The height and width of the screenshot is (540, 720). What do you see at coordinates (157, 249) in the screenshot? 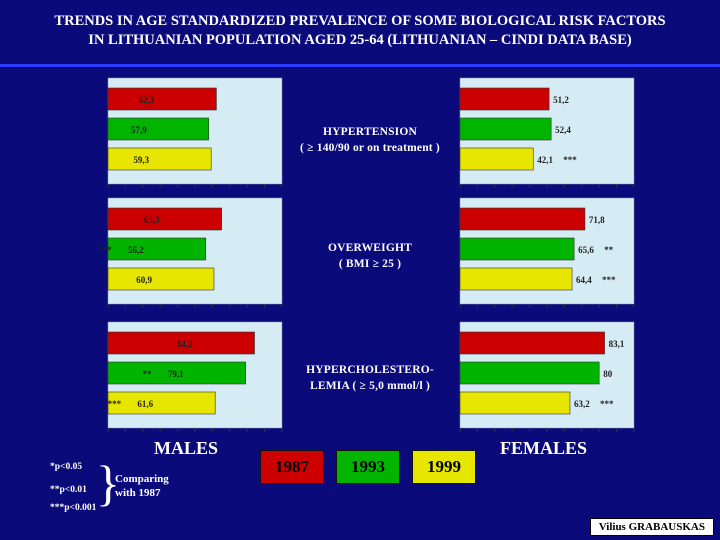
I see `bar-overweight-males-1993` at bounding box center [157, 249].